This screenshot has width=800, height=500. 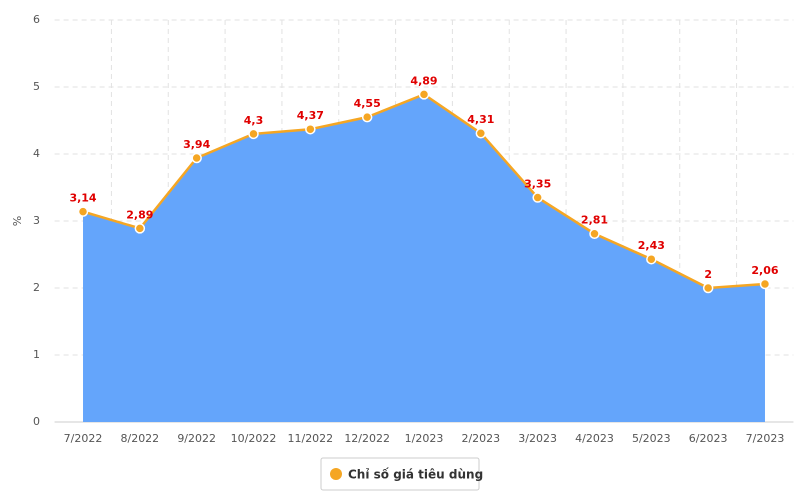 What do you see at coordinates (415, 475) in the screenshot?
I see `legend-label: Chỉ số giá tiêu dùng` at bounding box center [415, 475].